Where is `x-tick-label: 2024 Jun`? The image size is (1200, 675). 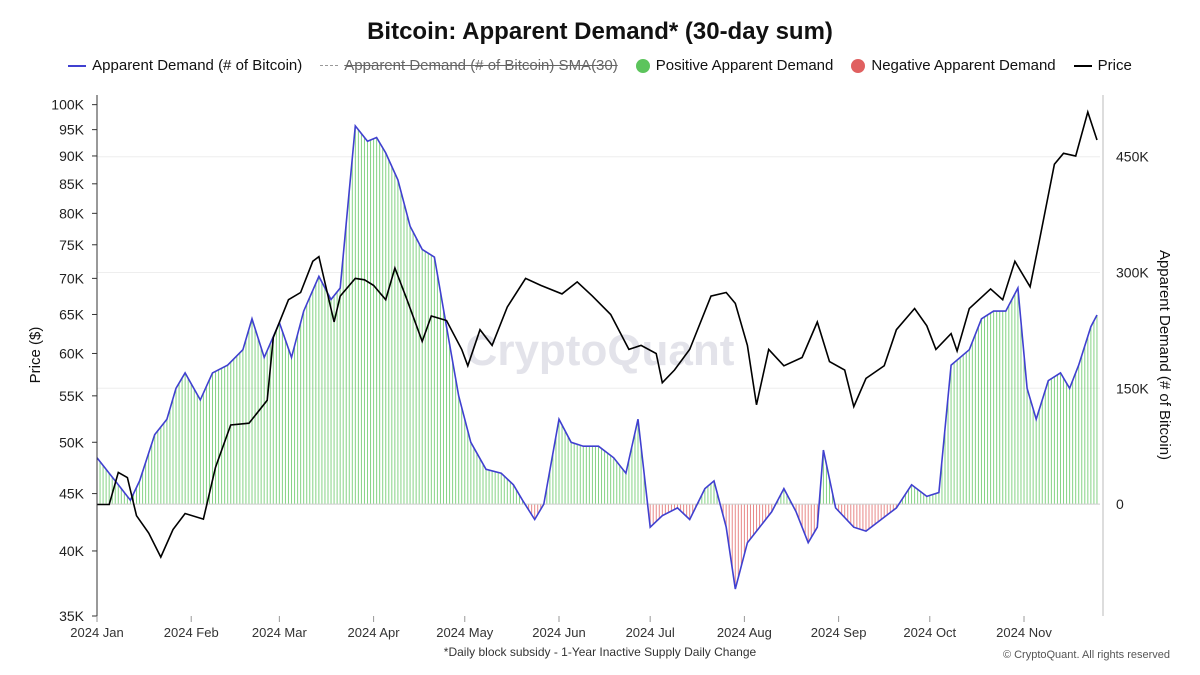
x-tick-label: 2024 Jun is located at coordinates (559, 632).